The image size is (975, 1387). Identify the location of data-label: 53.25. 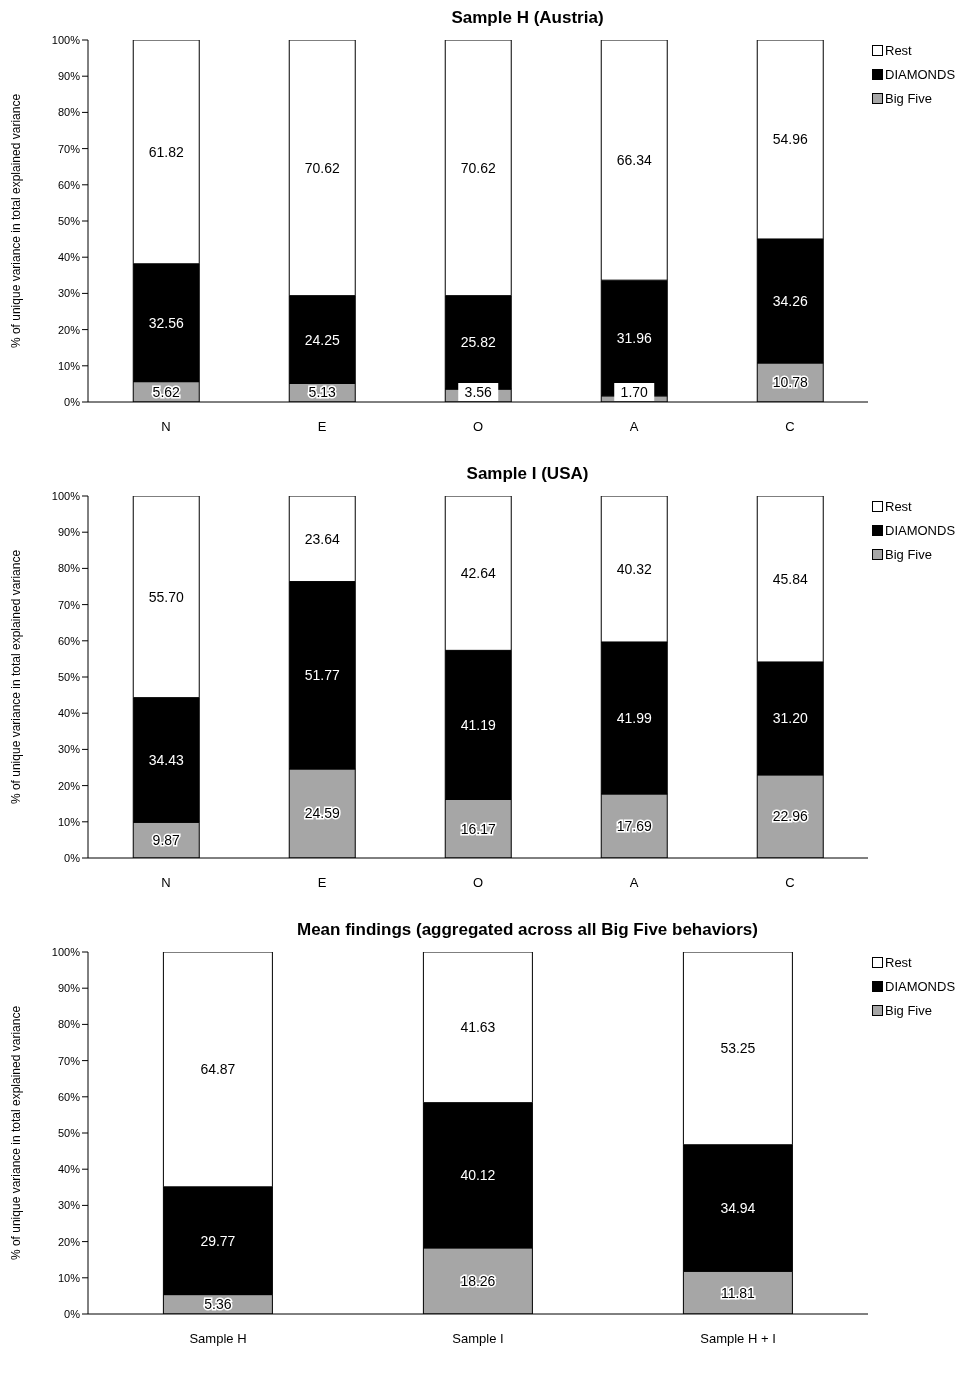
(738, 1048).